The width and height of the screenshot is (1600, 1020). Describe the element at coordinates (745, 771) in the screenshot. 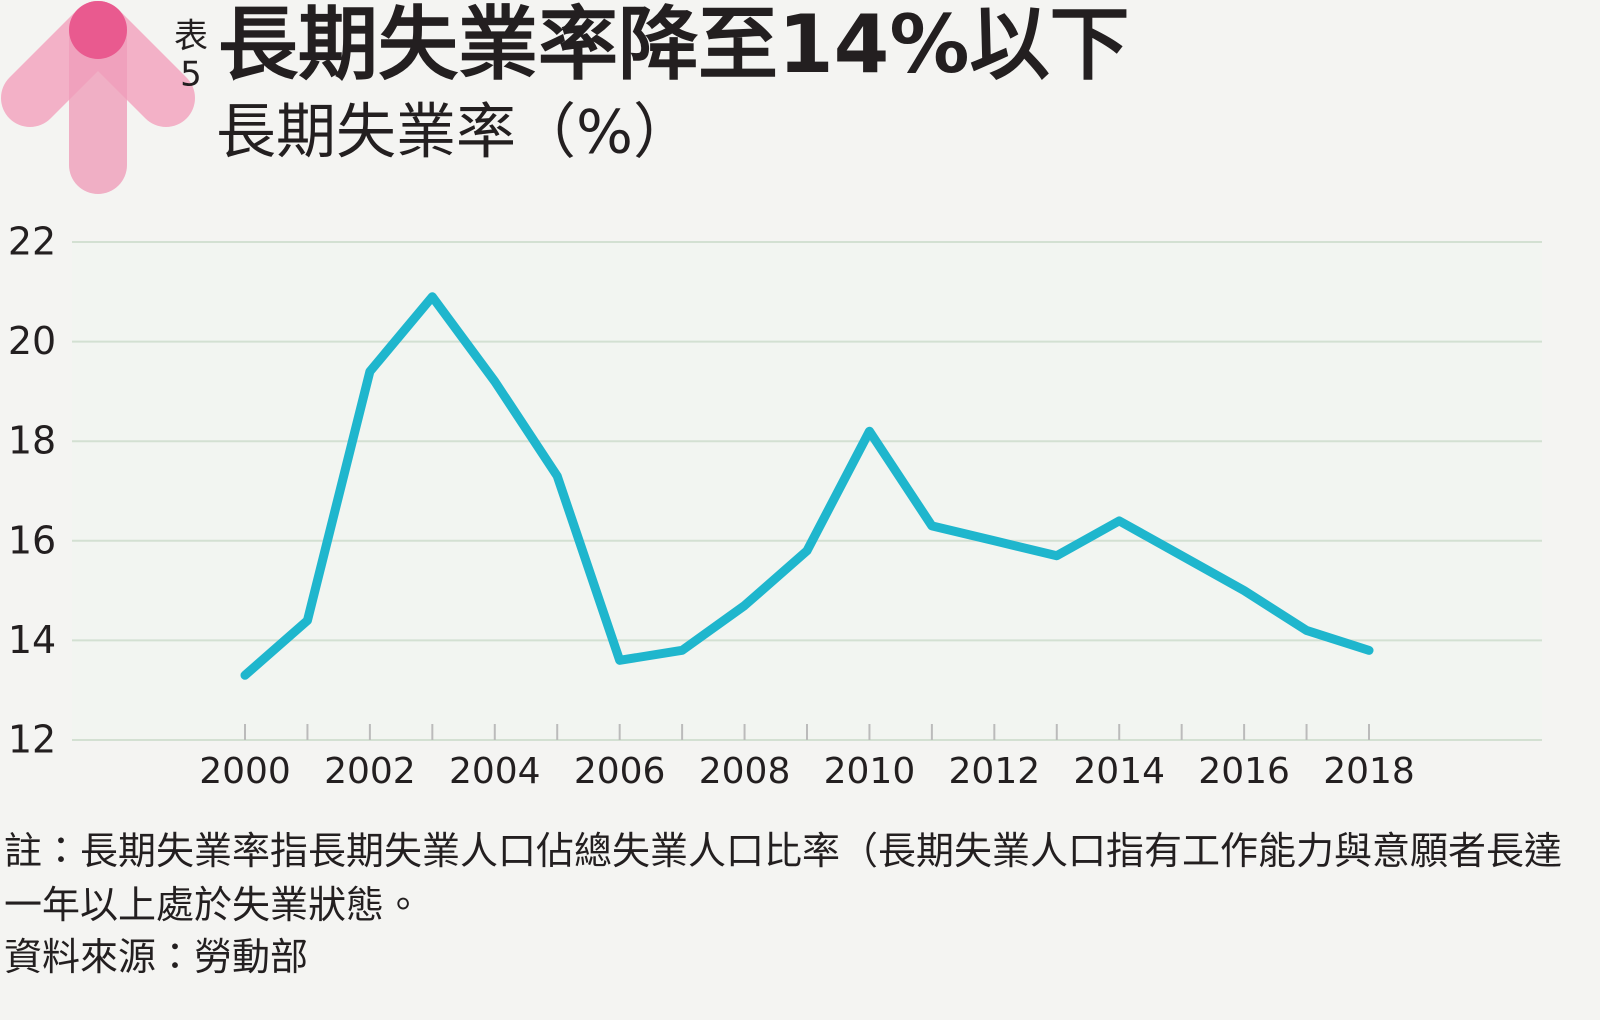

I see `x-tick-label: 2008` at that location.